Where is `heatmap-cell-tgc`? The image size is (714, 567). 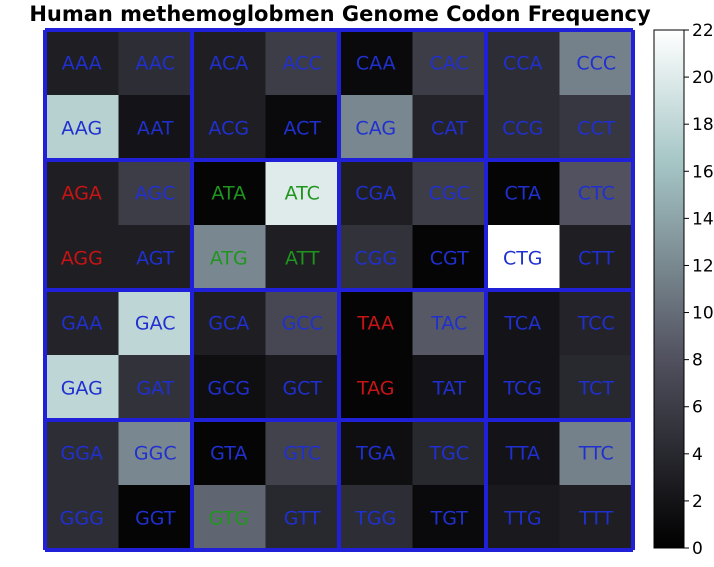
heatmap-cell-tgc is located at coordinates (449, 452).